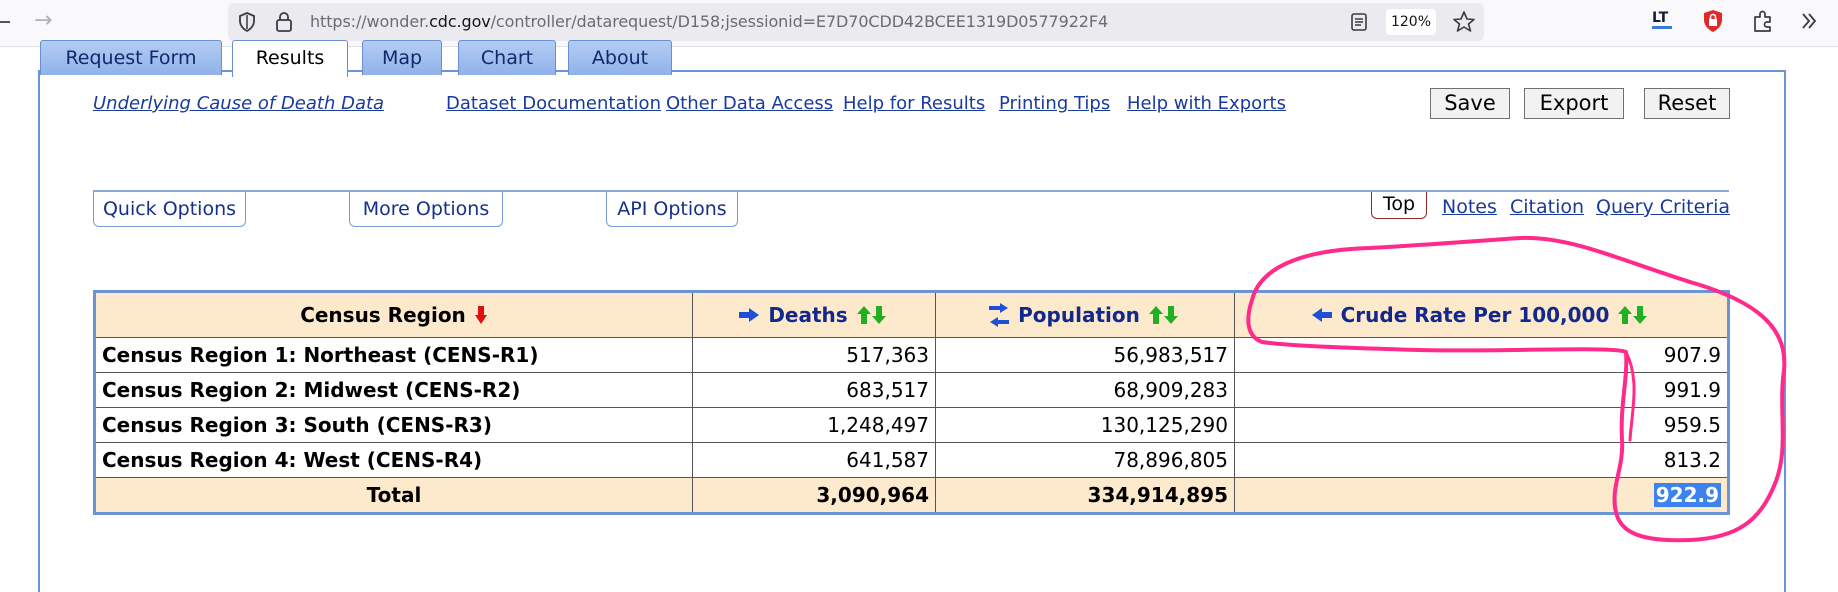  What do you see at coordinates (620, 57) in the screenshot?
I see `tab-about: About` at bounding box center [620, 57].